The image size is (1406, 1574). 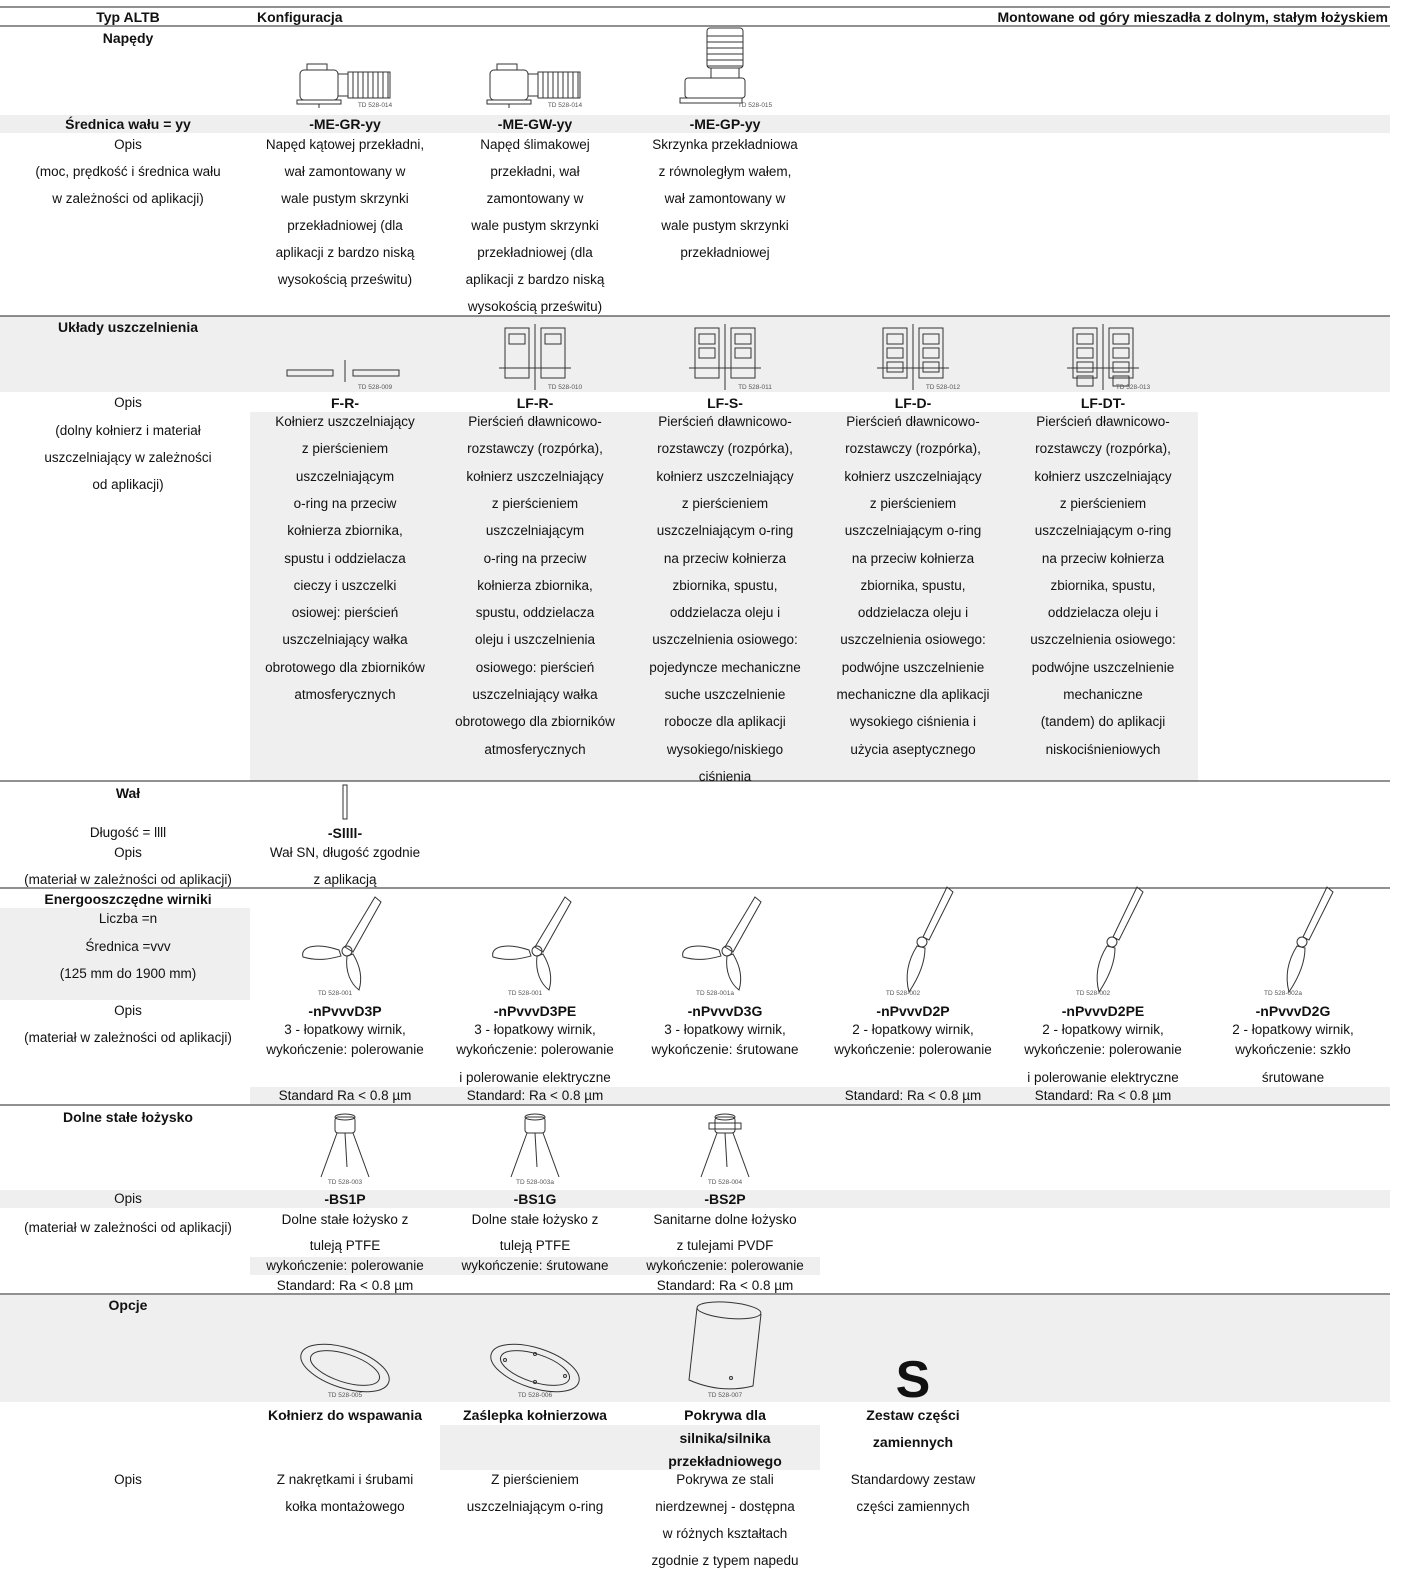 What do you see at coordinates (345, 694) in the screenshot?
I see `item-description: atmosferycznych` at bounding box center [345, 694].